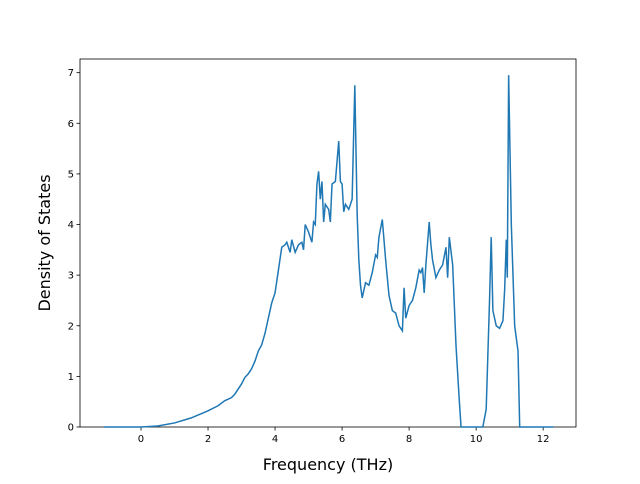 The height and width of the screenshot is (484, 640). Describe the element at coordinates (543, 439) in the screenshot. I see `x-tick-label: 12` at that location.